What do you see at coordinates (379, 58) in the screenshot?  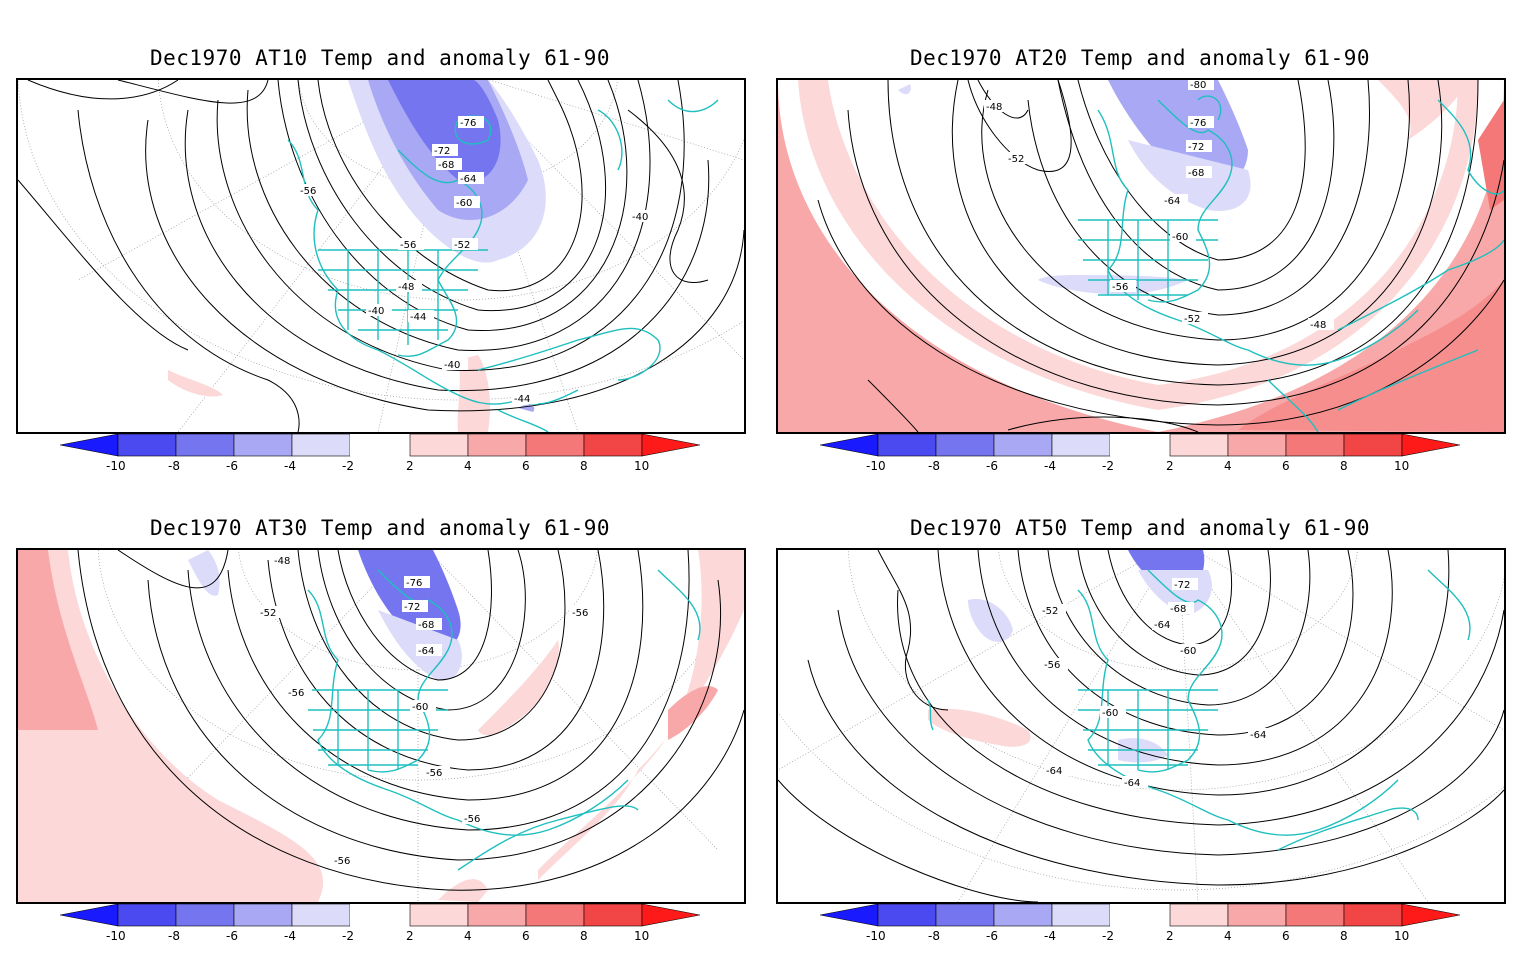 I see `panel-title: Dec1970 AT10 Temp and anomaly 61-90` at bounding box center [379, 58].